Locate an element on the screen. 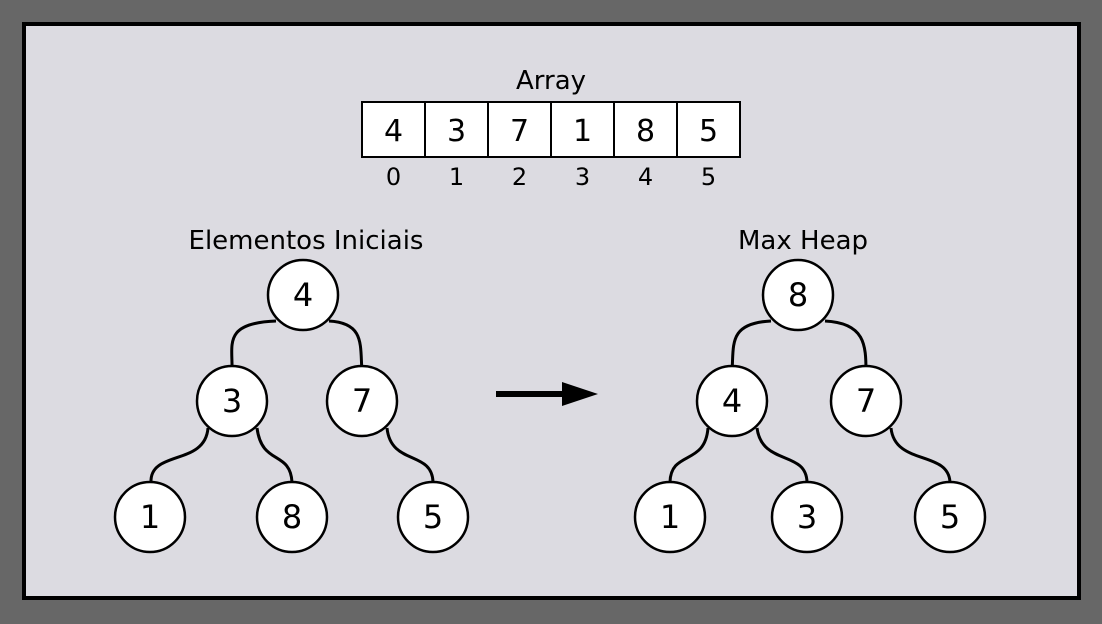  initial-tree-edges is located at coordinates (292, 401).